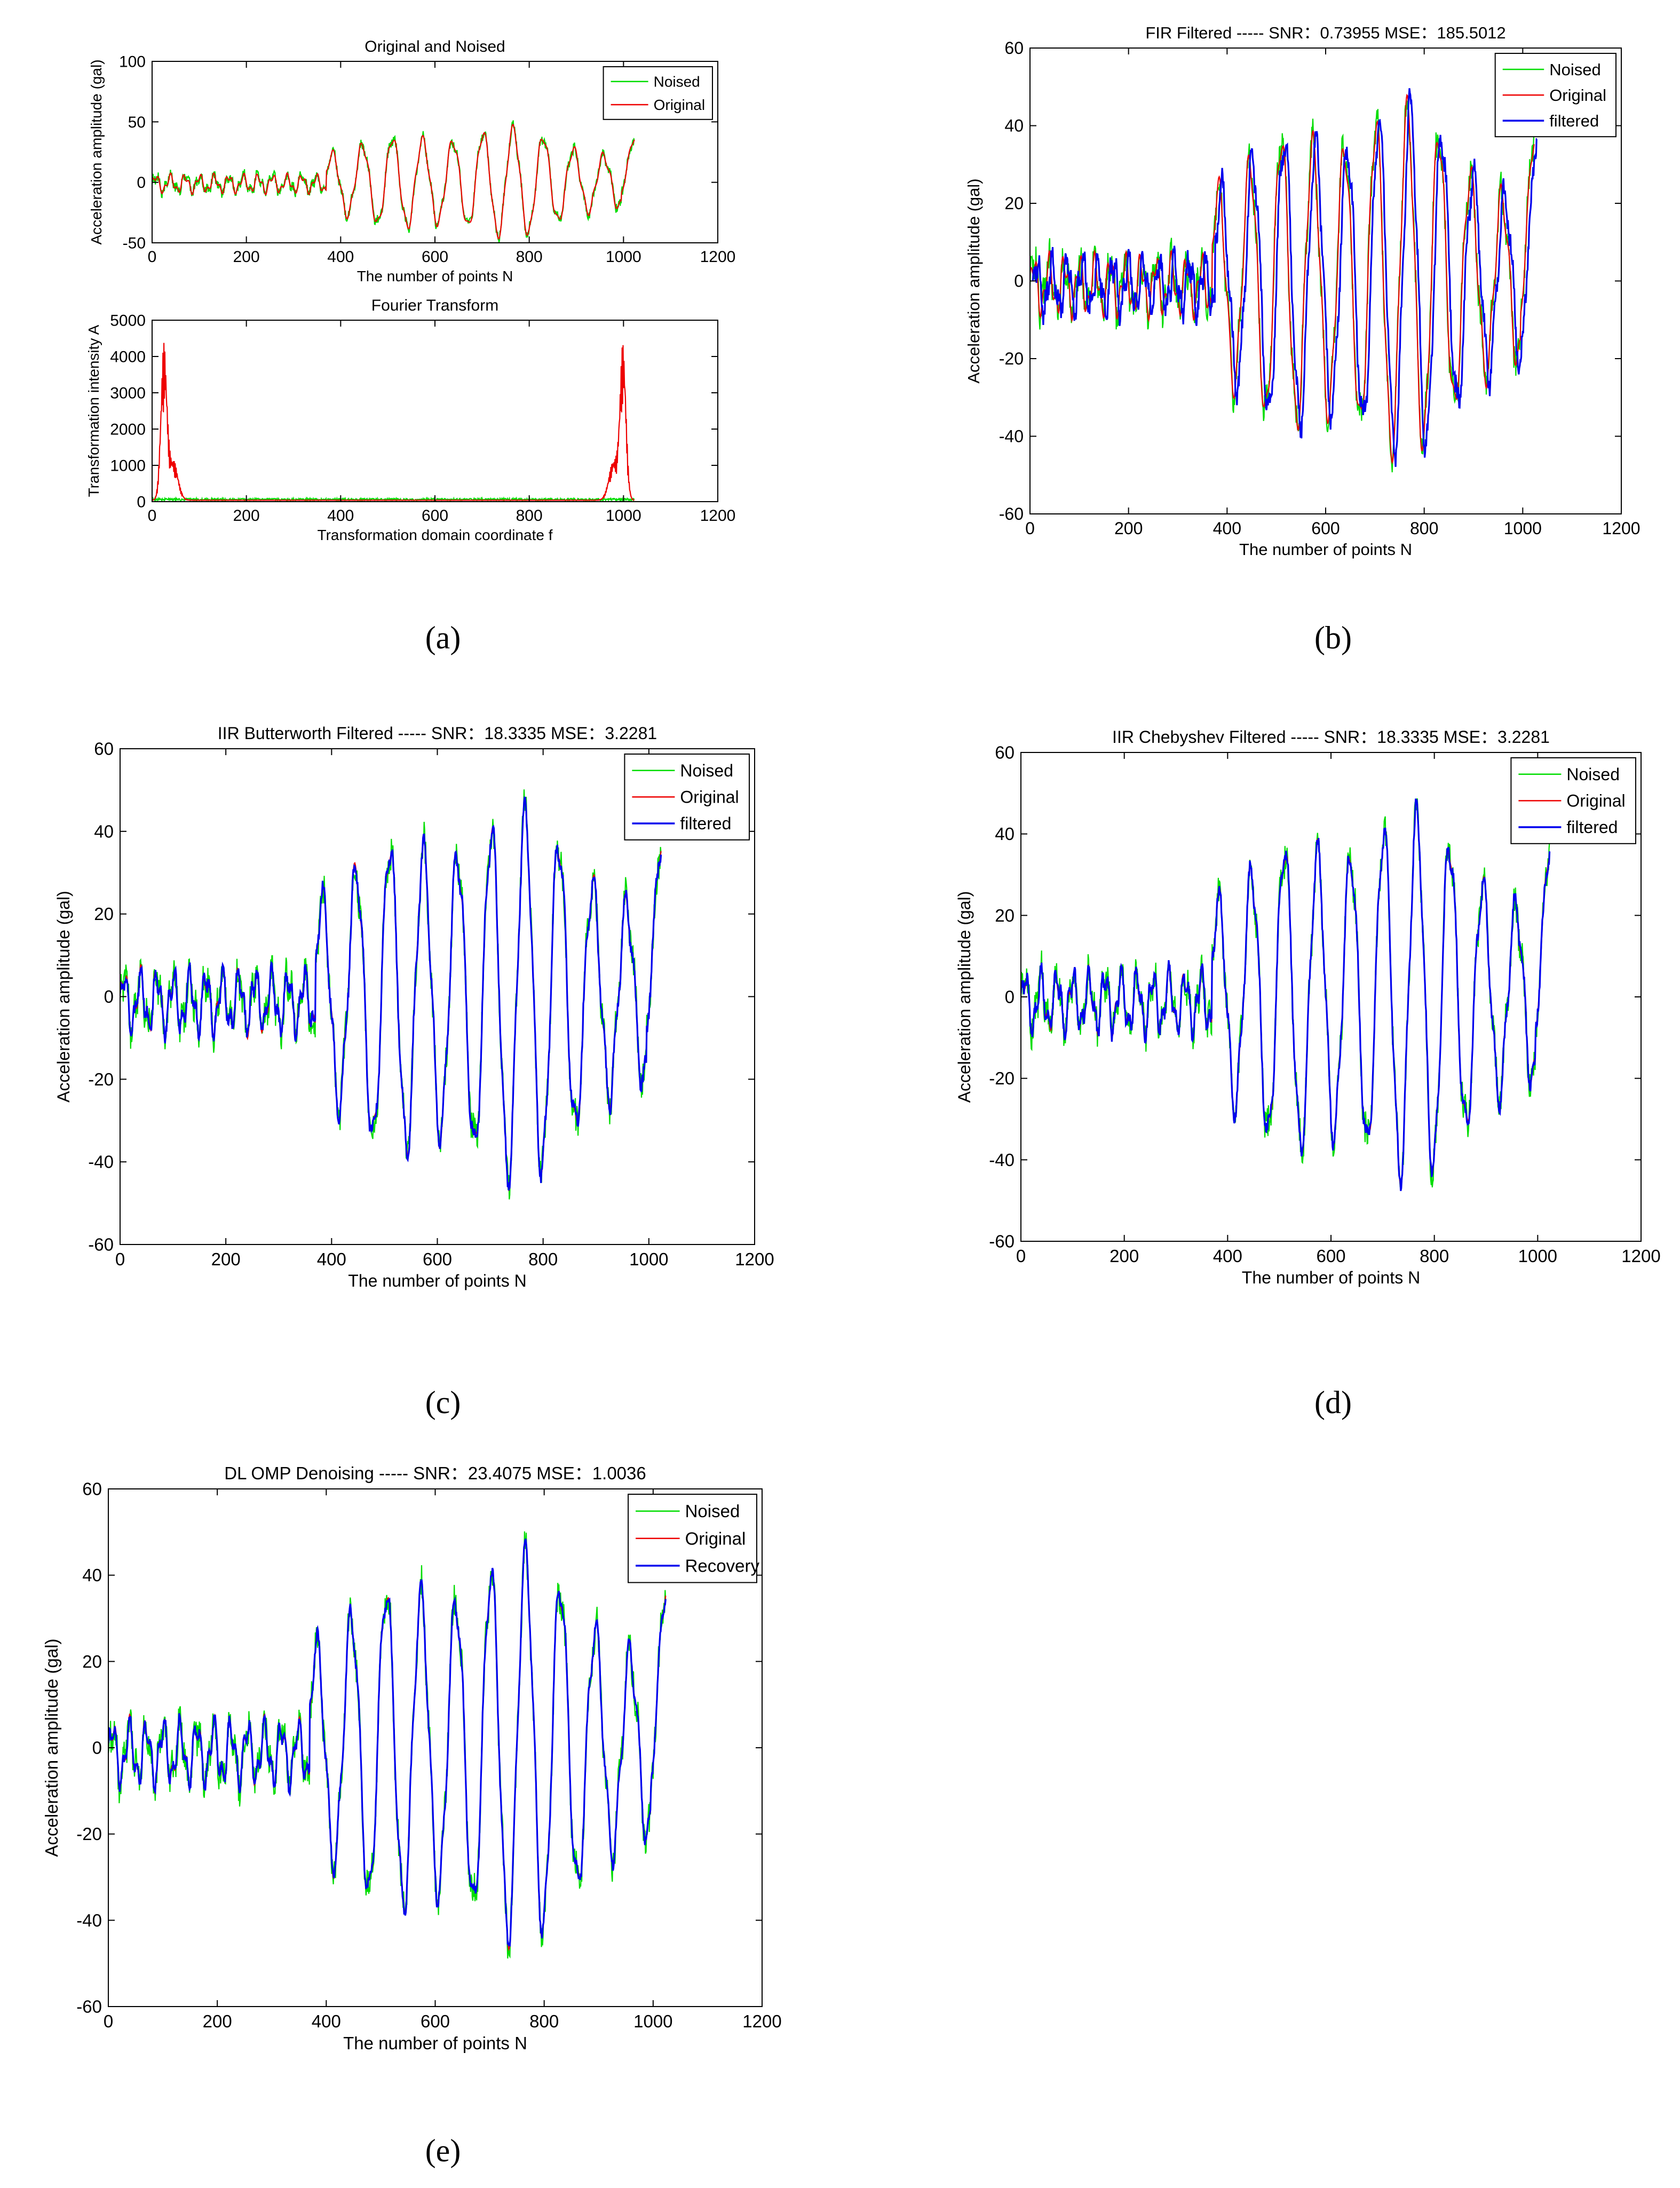 Image resolution: width=1680 pixels, height=2188 pixels. I want to click on chart-title: Original and Noised, so click(435, 47).